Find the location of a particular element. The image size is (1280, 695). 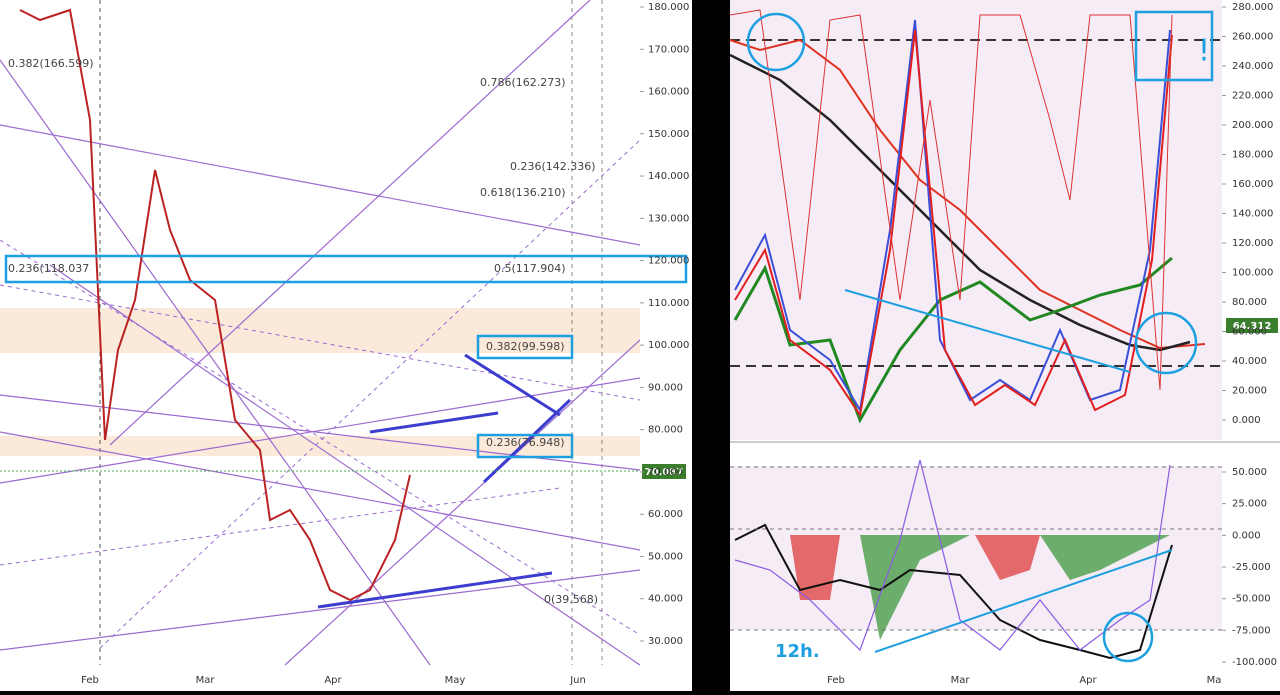

y-tick-label: 130.000 is located at coordinates (668, 218).